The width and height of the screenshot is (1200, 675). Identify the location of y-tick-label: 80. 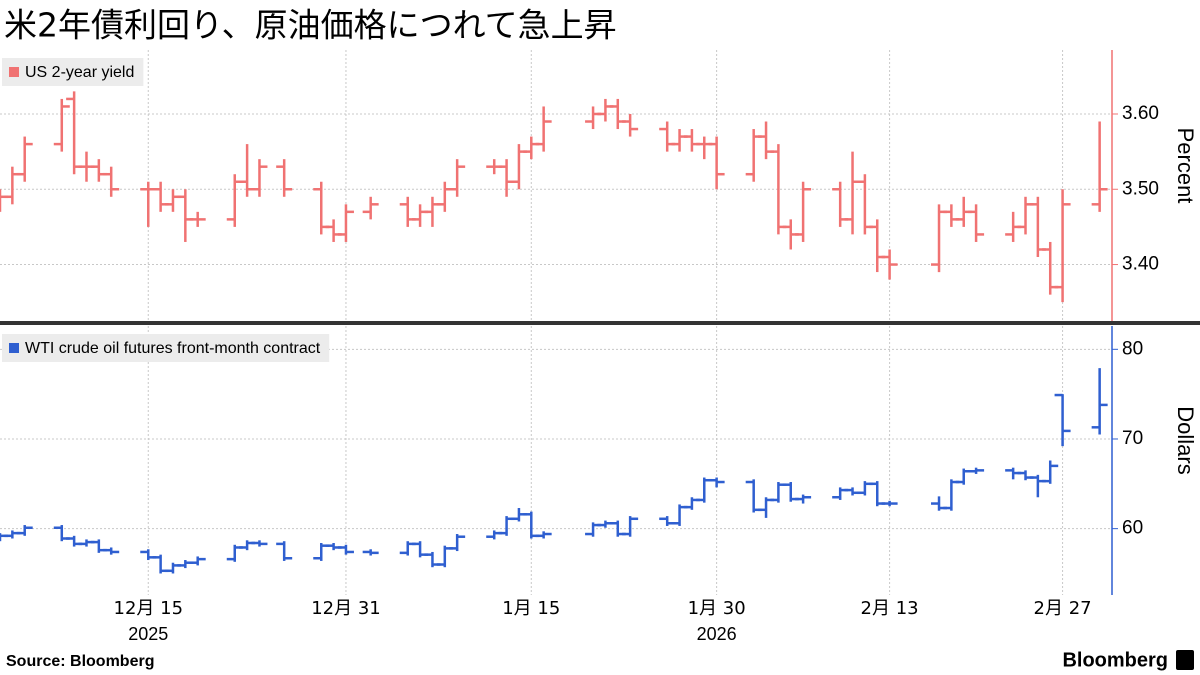
(1132, 348).